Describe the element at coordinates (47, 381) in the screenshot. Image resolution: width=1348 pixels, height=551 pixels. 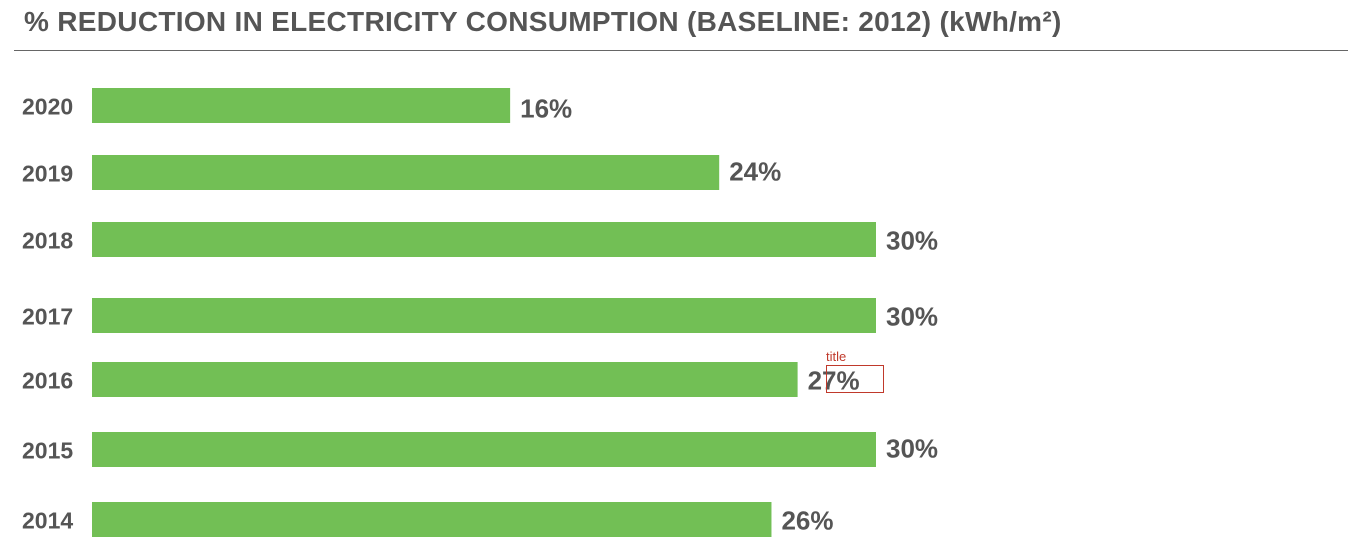
I see `category-label-2016: 2016` at that location.